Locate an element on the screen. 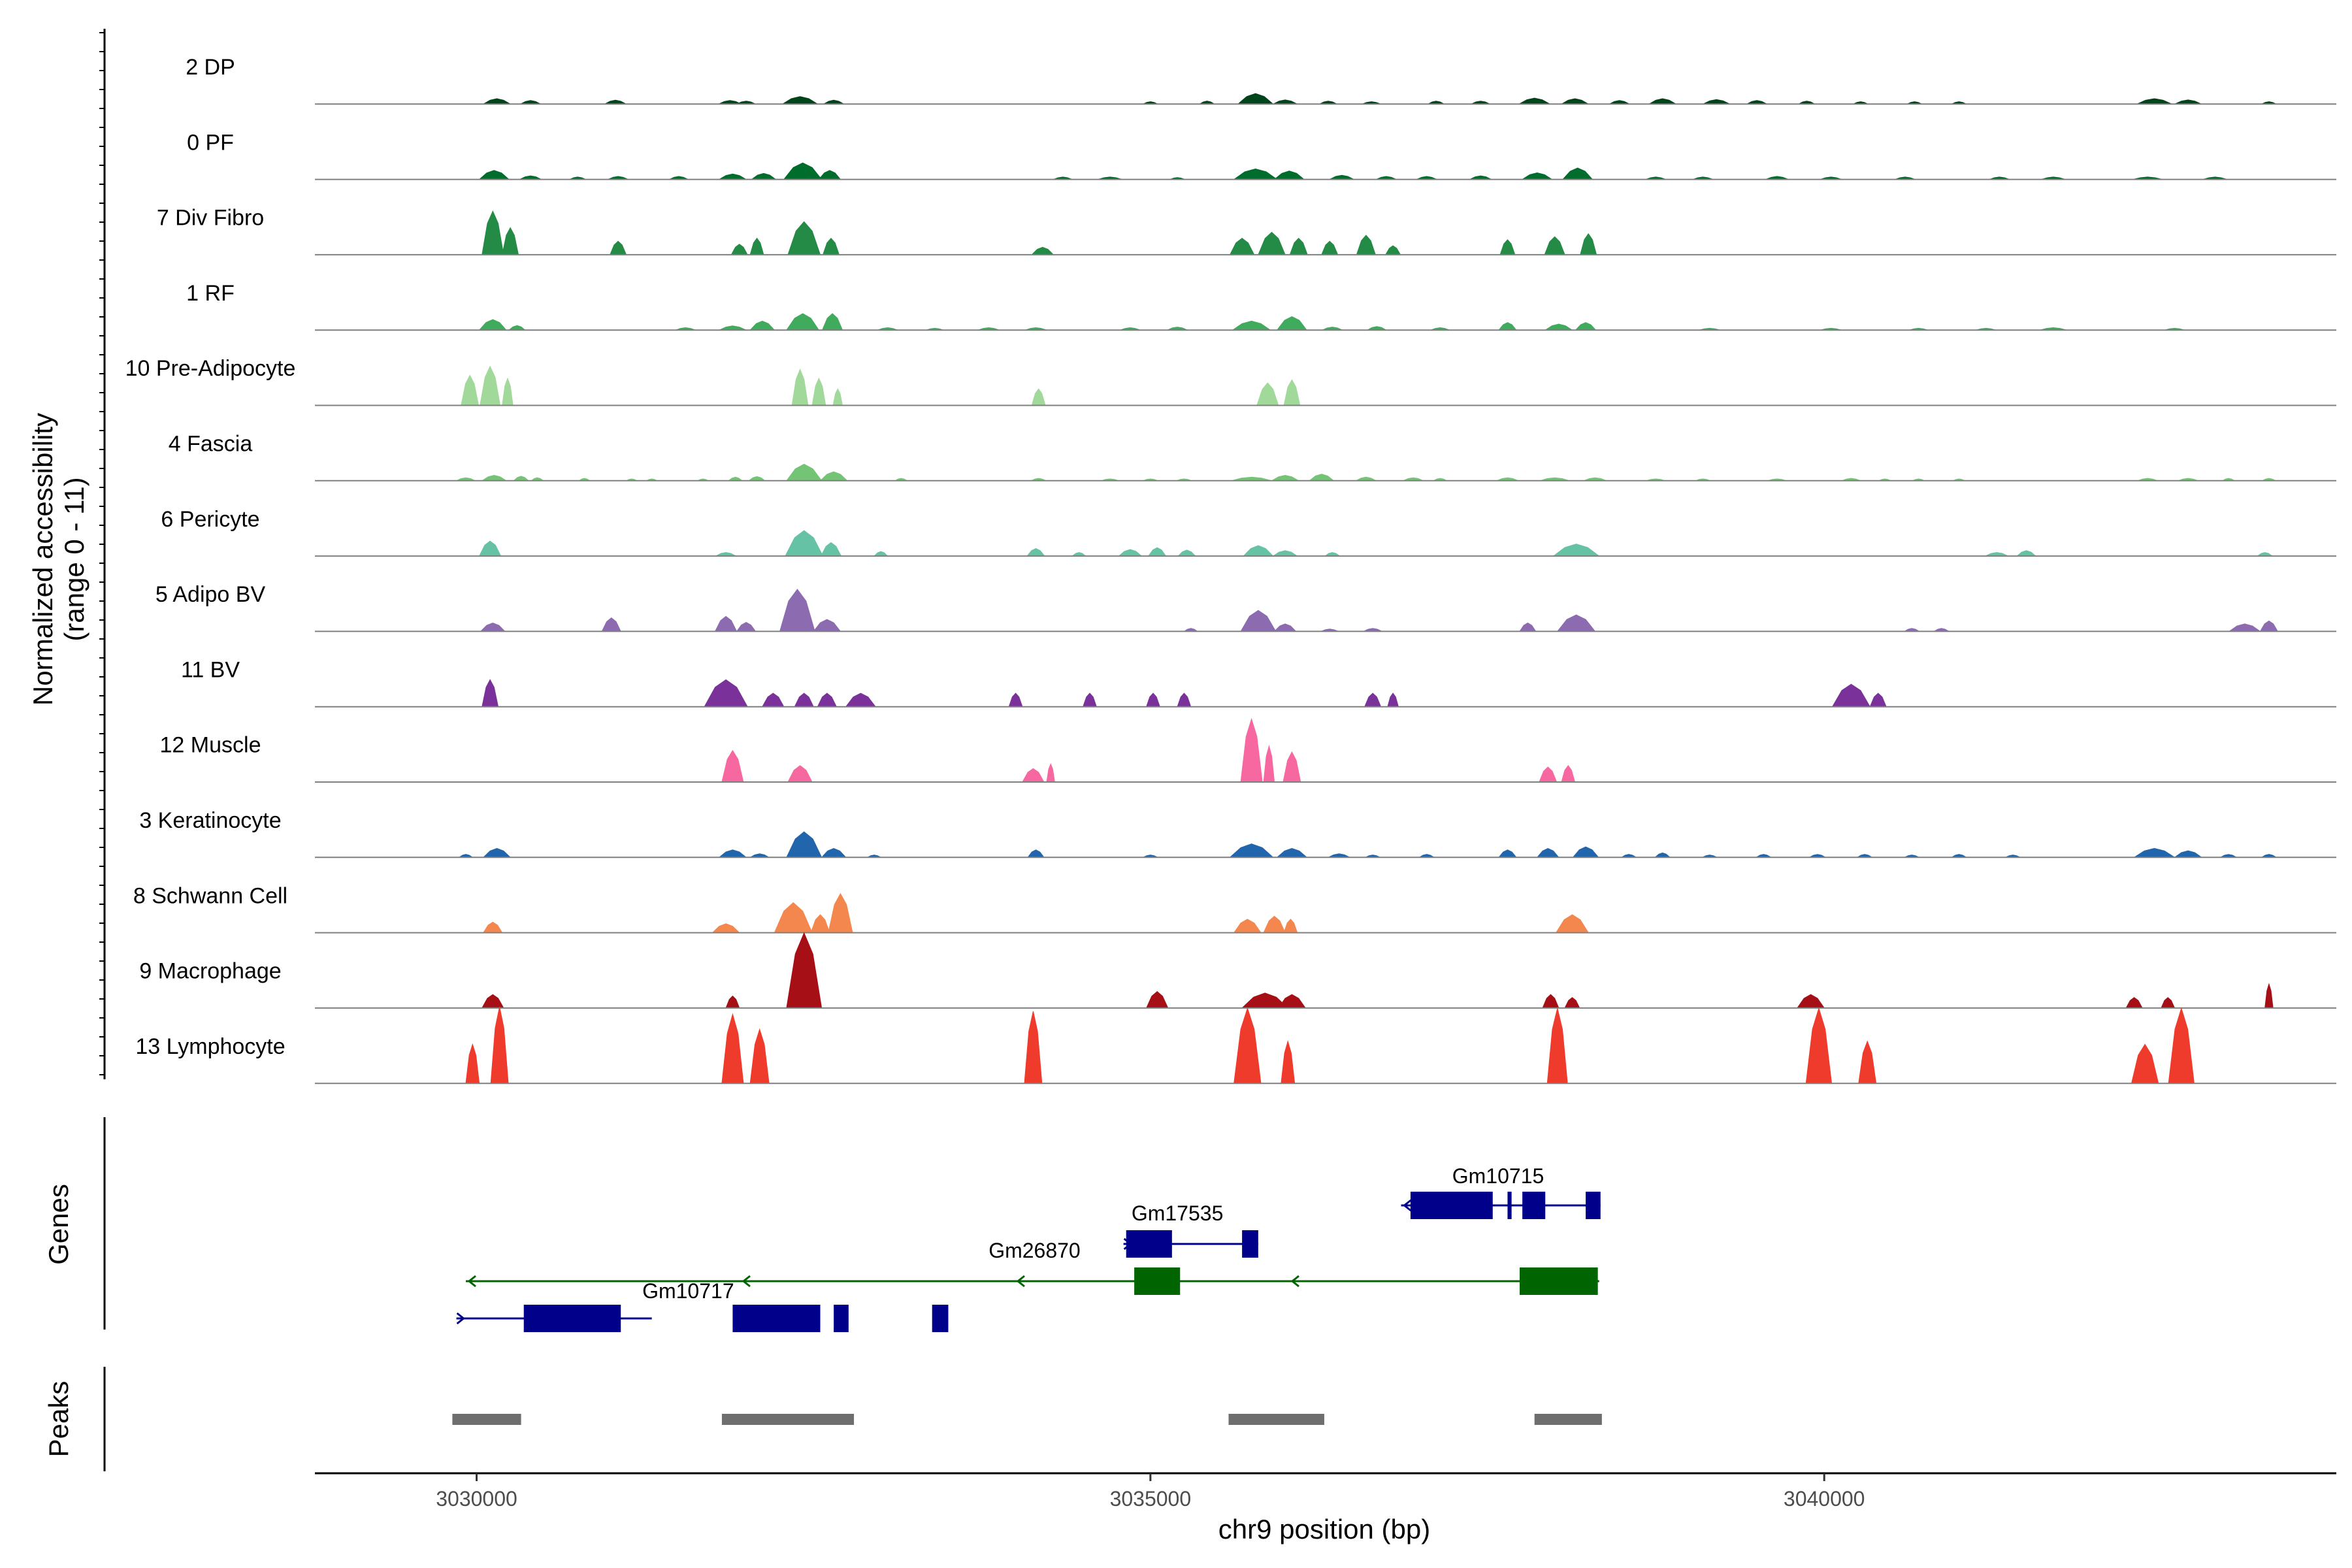 The width and height of the screenshot is (2352, 1568). gene-gm26870: Gm26870 is located at coordinates (1032, 1267).